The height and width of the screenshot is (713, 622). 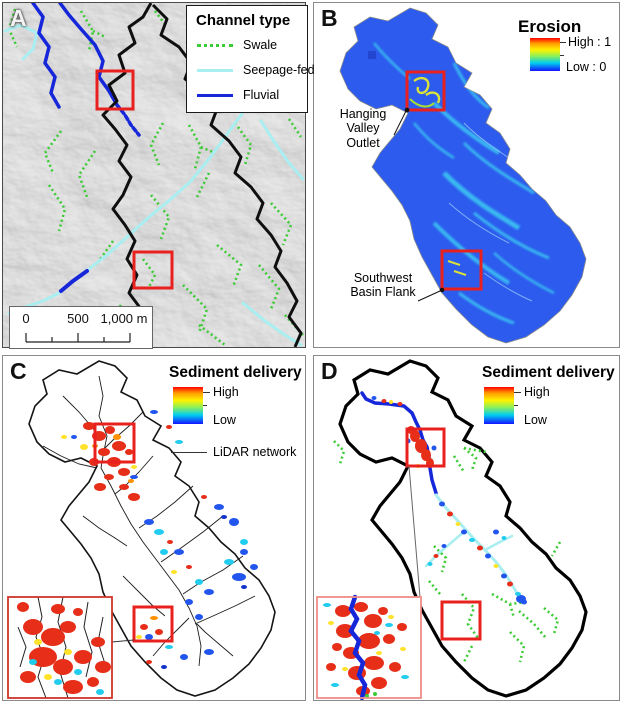 What do you see at coordinates (329, 371) in the screenshot?
I see `panel-d-label: D` at bounding box center [329, 371].